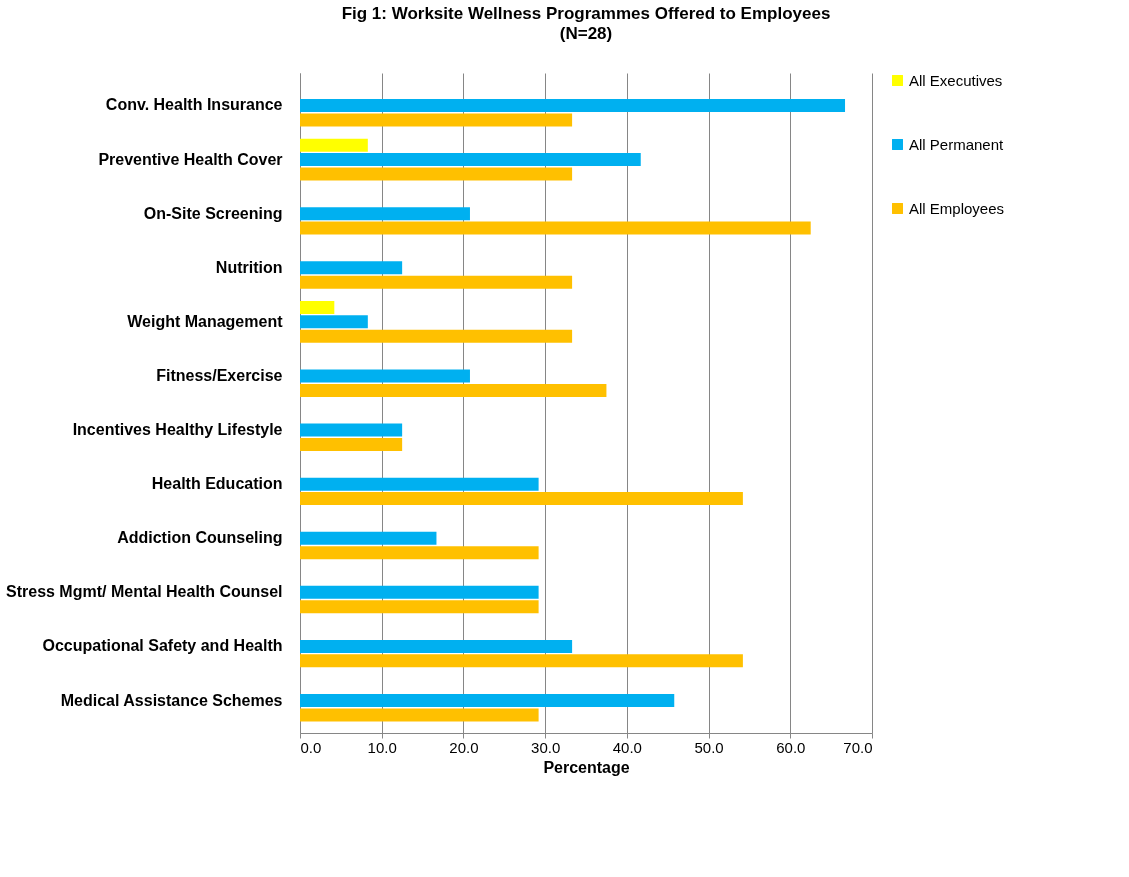  I want to click on x-tick-label: 60.0, so click(791, 747).